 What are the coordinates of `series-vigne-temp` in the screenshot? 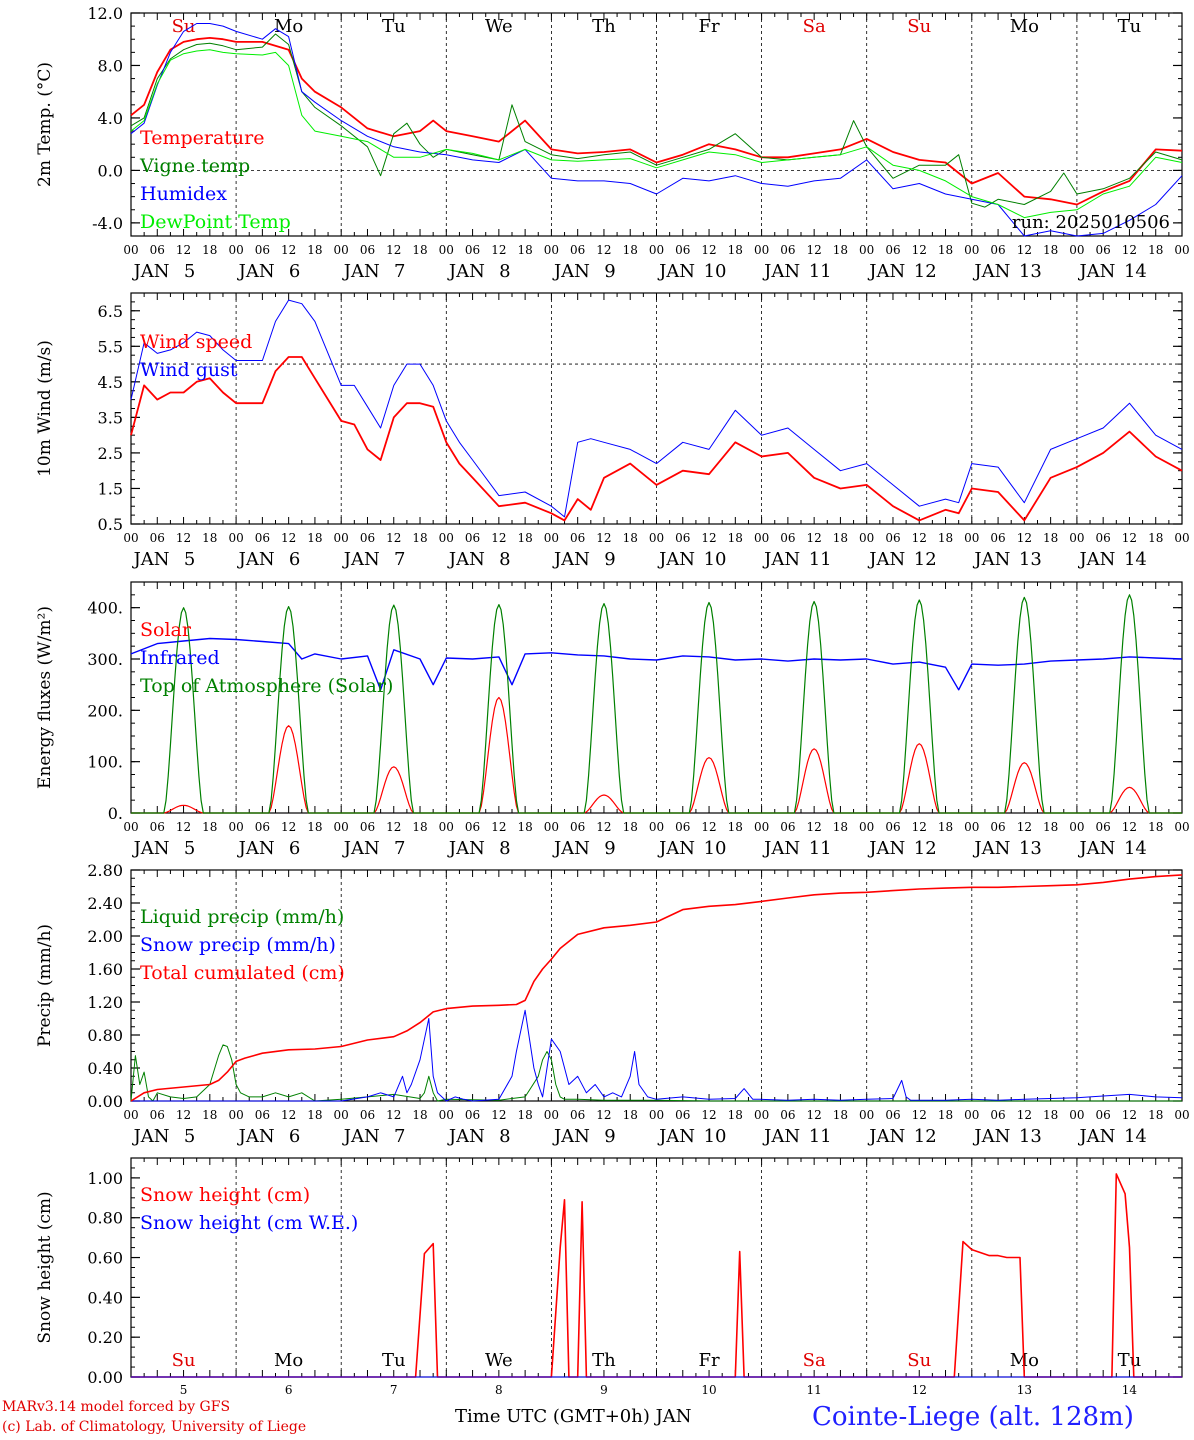 It's located at (656, 120).